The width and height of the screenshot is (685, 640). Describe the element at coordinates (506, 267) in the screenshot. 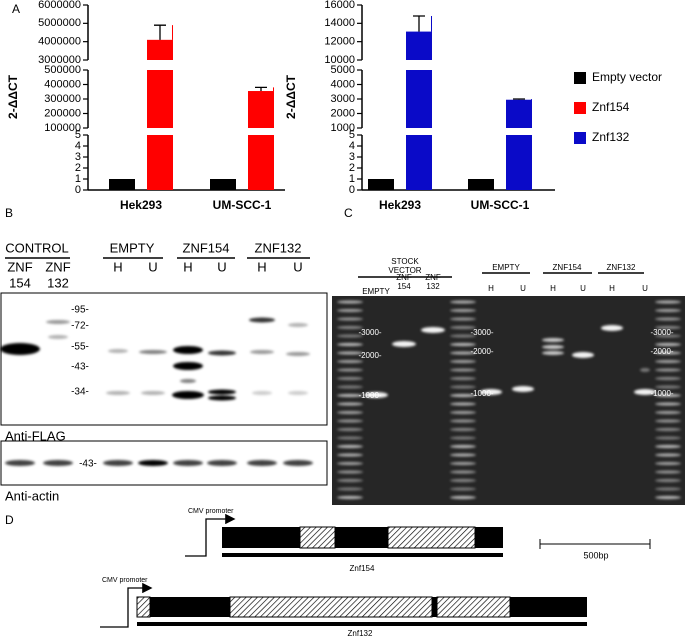

I see `group-label: EMPTY` at that location.